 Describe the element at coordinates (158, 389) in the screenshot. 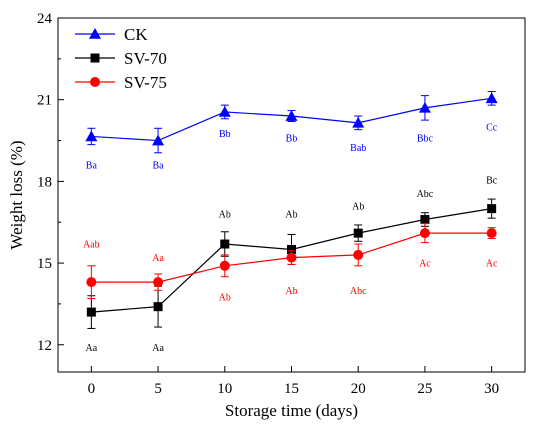

I see `x-tick-label: 5` at that location.